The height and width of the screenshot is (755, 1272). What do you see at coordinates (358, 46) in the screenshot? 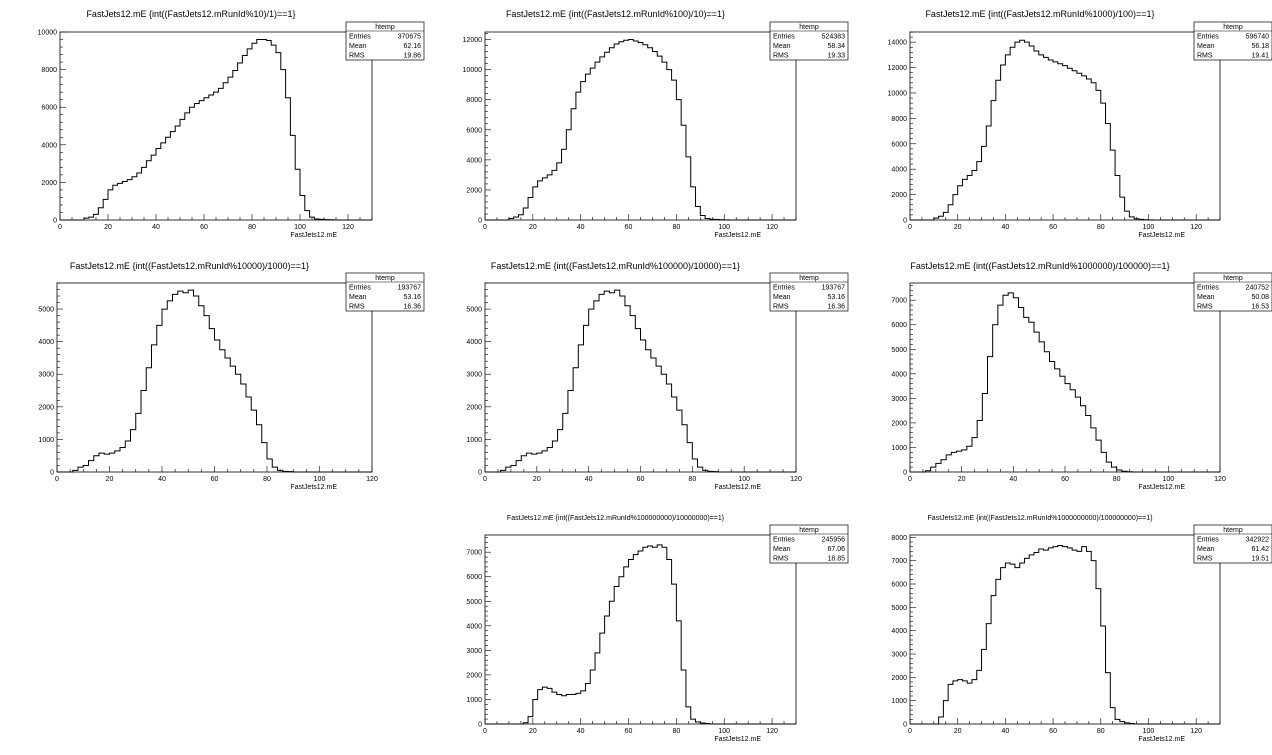
I see `stats-label: Mean` at bounding box center [358, 46].